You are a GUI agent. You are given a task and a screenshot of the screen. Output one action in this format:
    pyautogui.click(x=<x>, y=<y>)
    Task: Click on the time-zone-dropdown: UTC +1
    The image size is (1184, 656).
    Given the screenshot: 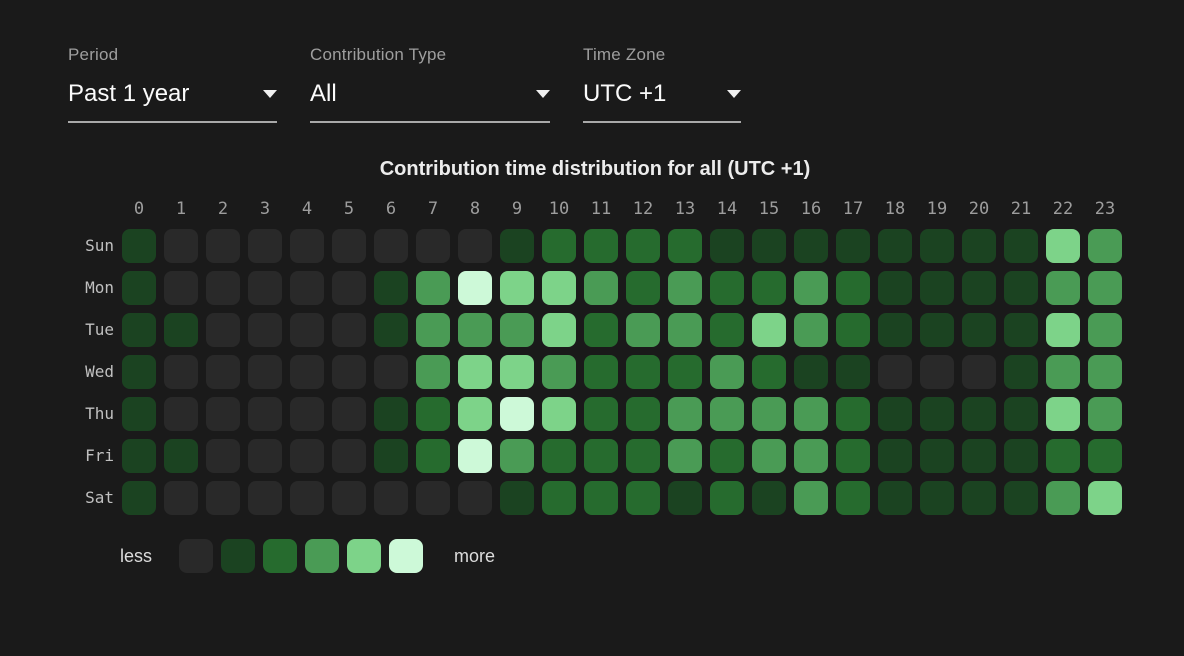 What is the action you would take?
    pyautogui.click(x=662, y=101)
    